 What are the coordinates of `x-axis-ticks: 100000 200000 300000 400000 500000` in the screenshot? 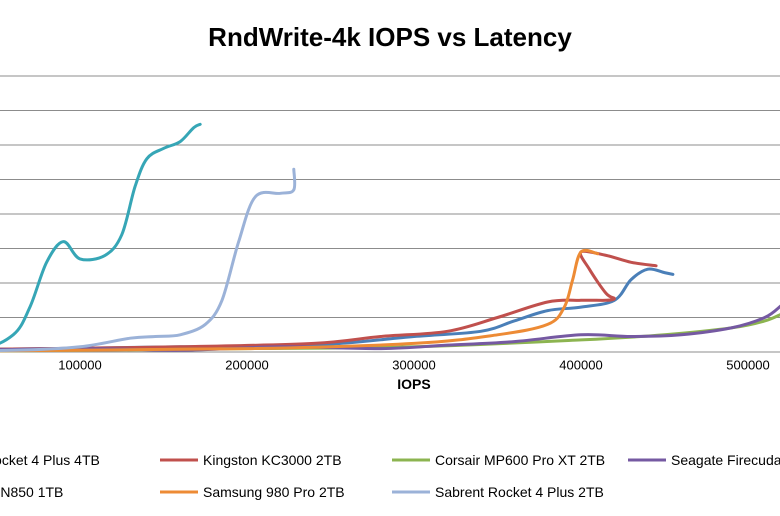 It's located at (413, 365).